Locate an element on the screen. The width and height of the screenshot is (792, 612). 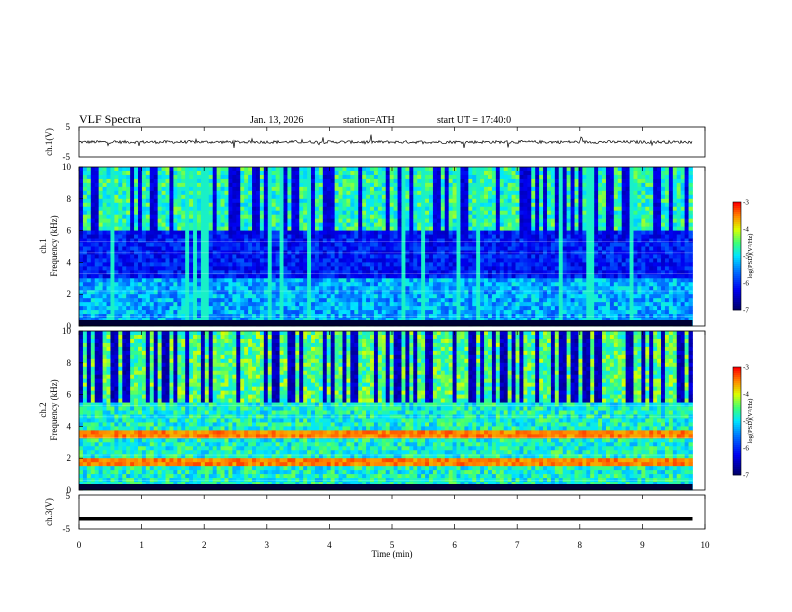
xtick-label: 10 is located at coordinates (706, 545).